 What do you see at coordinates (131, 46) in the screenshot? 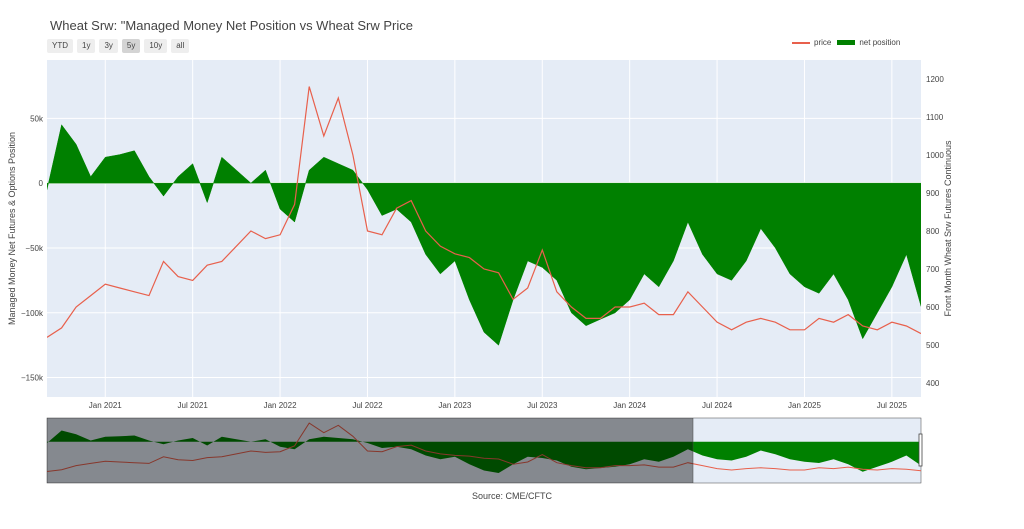
I see `range-button-5y: 5y` at bounding box center [131, 46].